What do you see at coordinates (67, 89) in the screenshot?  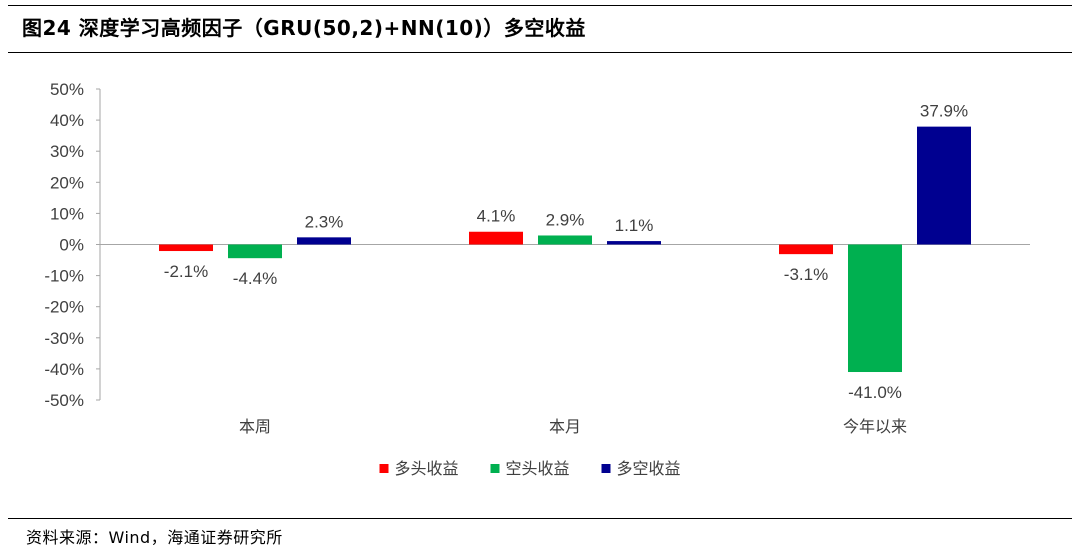 I see `y-tick-label: 50%` at bounding box center [67, 89].